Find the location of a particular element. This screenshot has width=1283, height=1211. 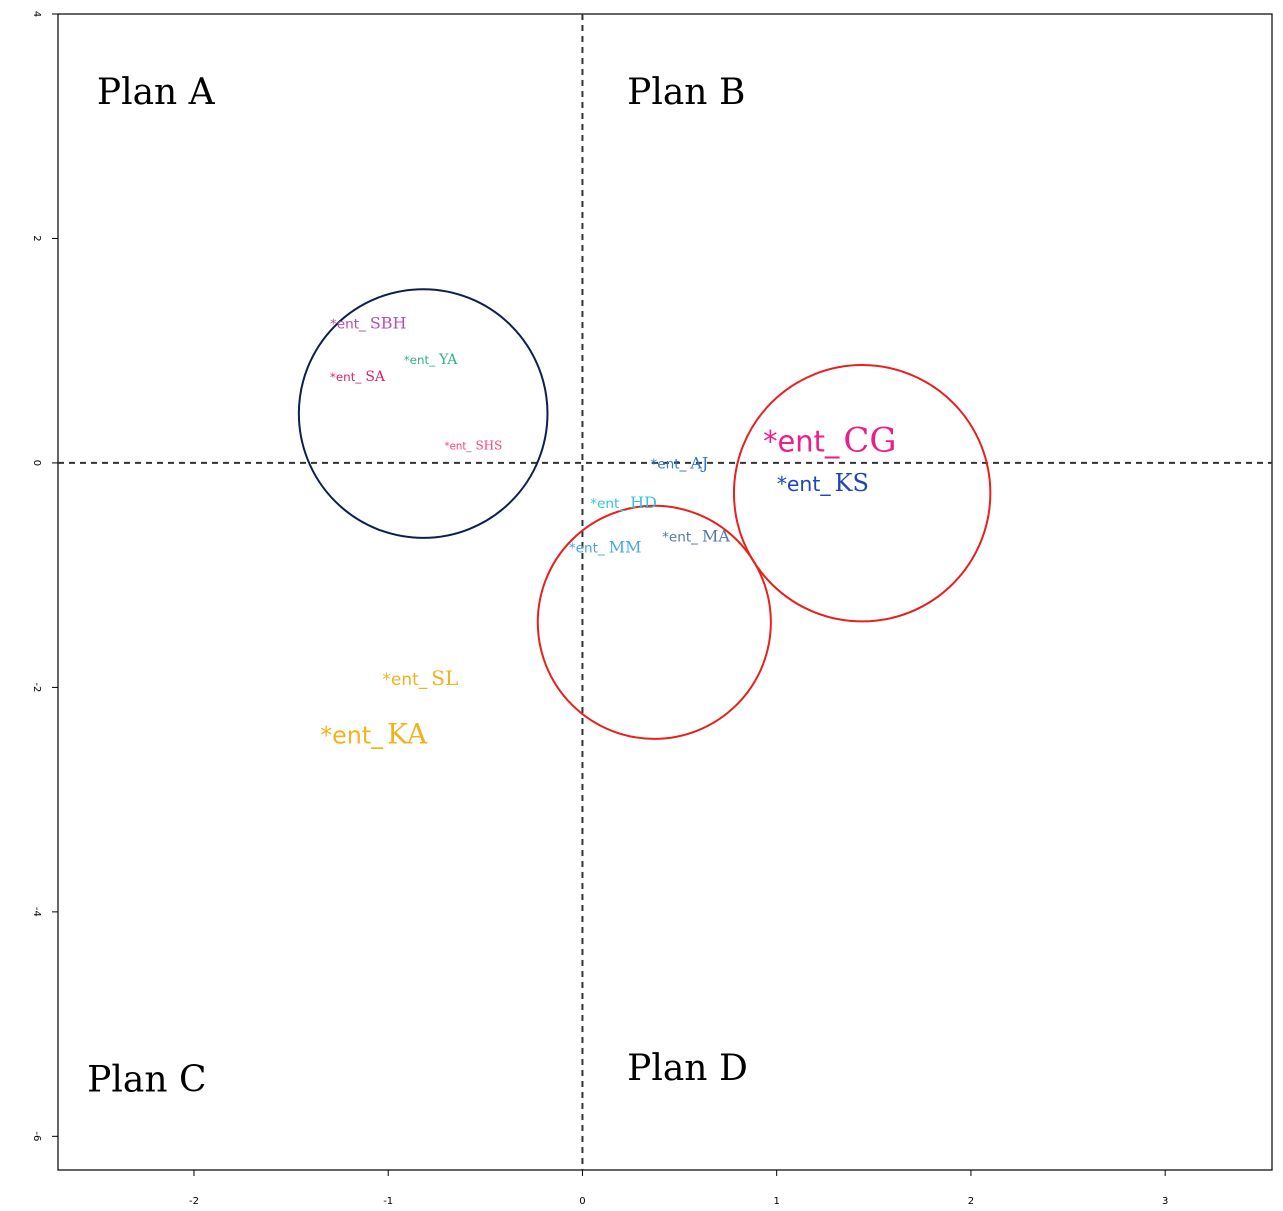

point-label-ma: *ent_ MA is located at coordinates (696, 535).